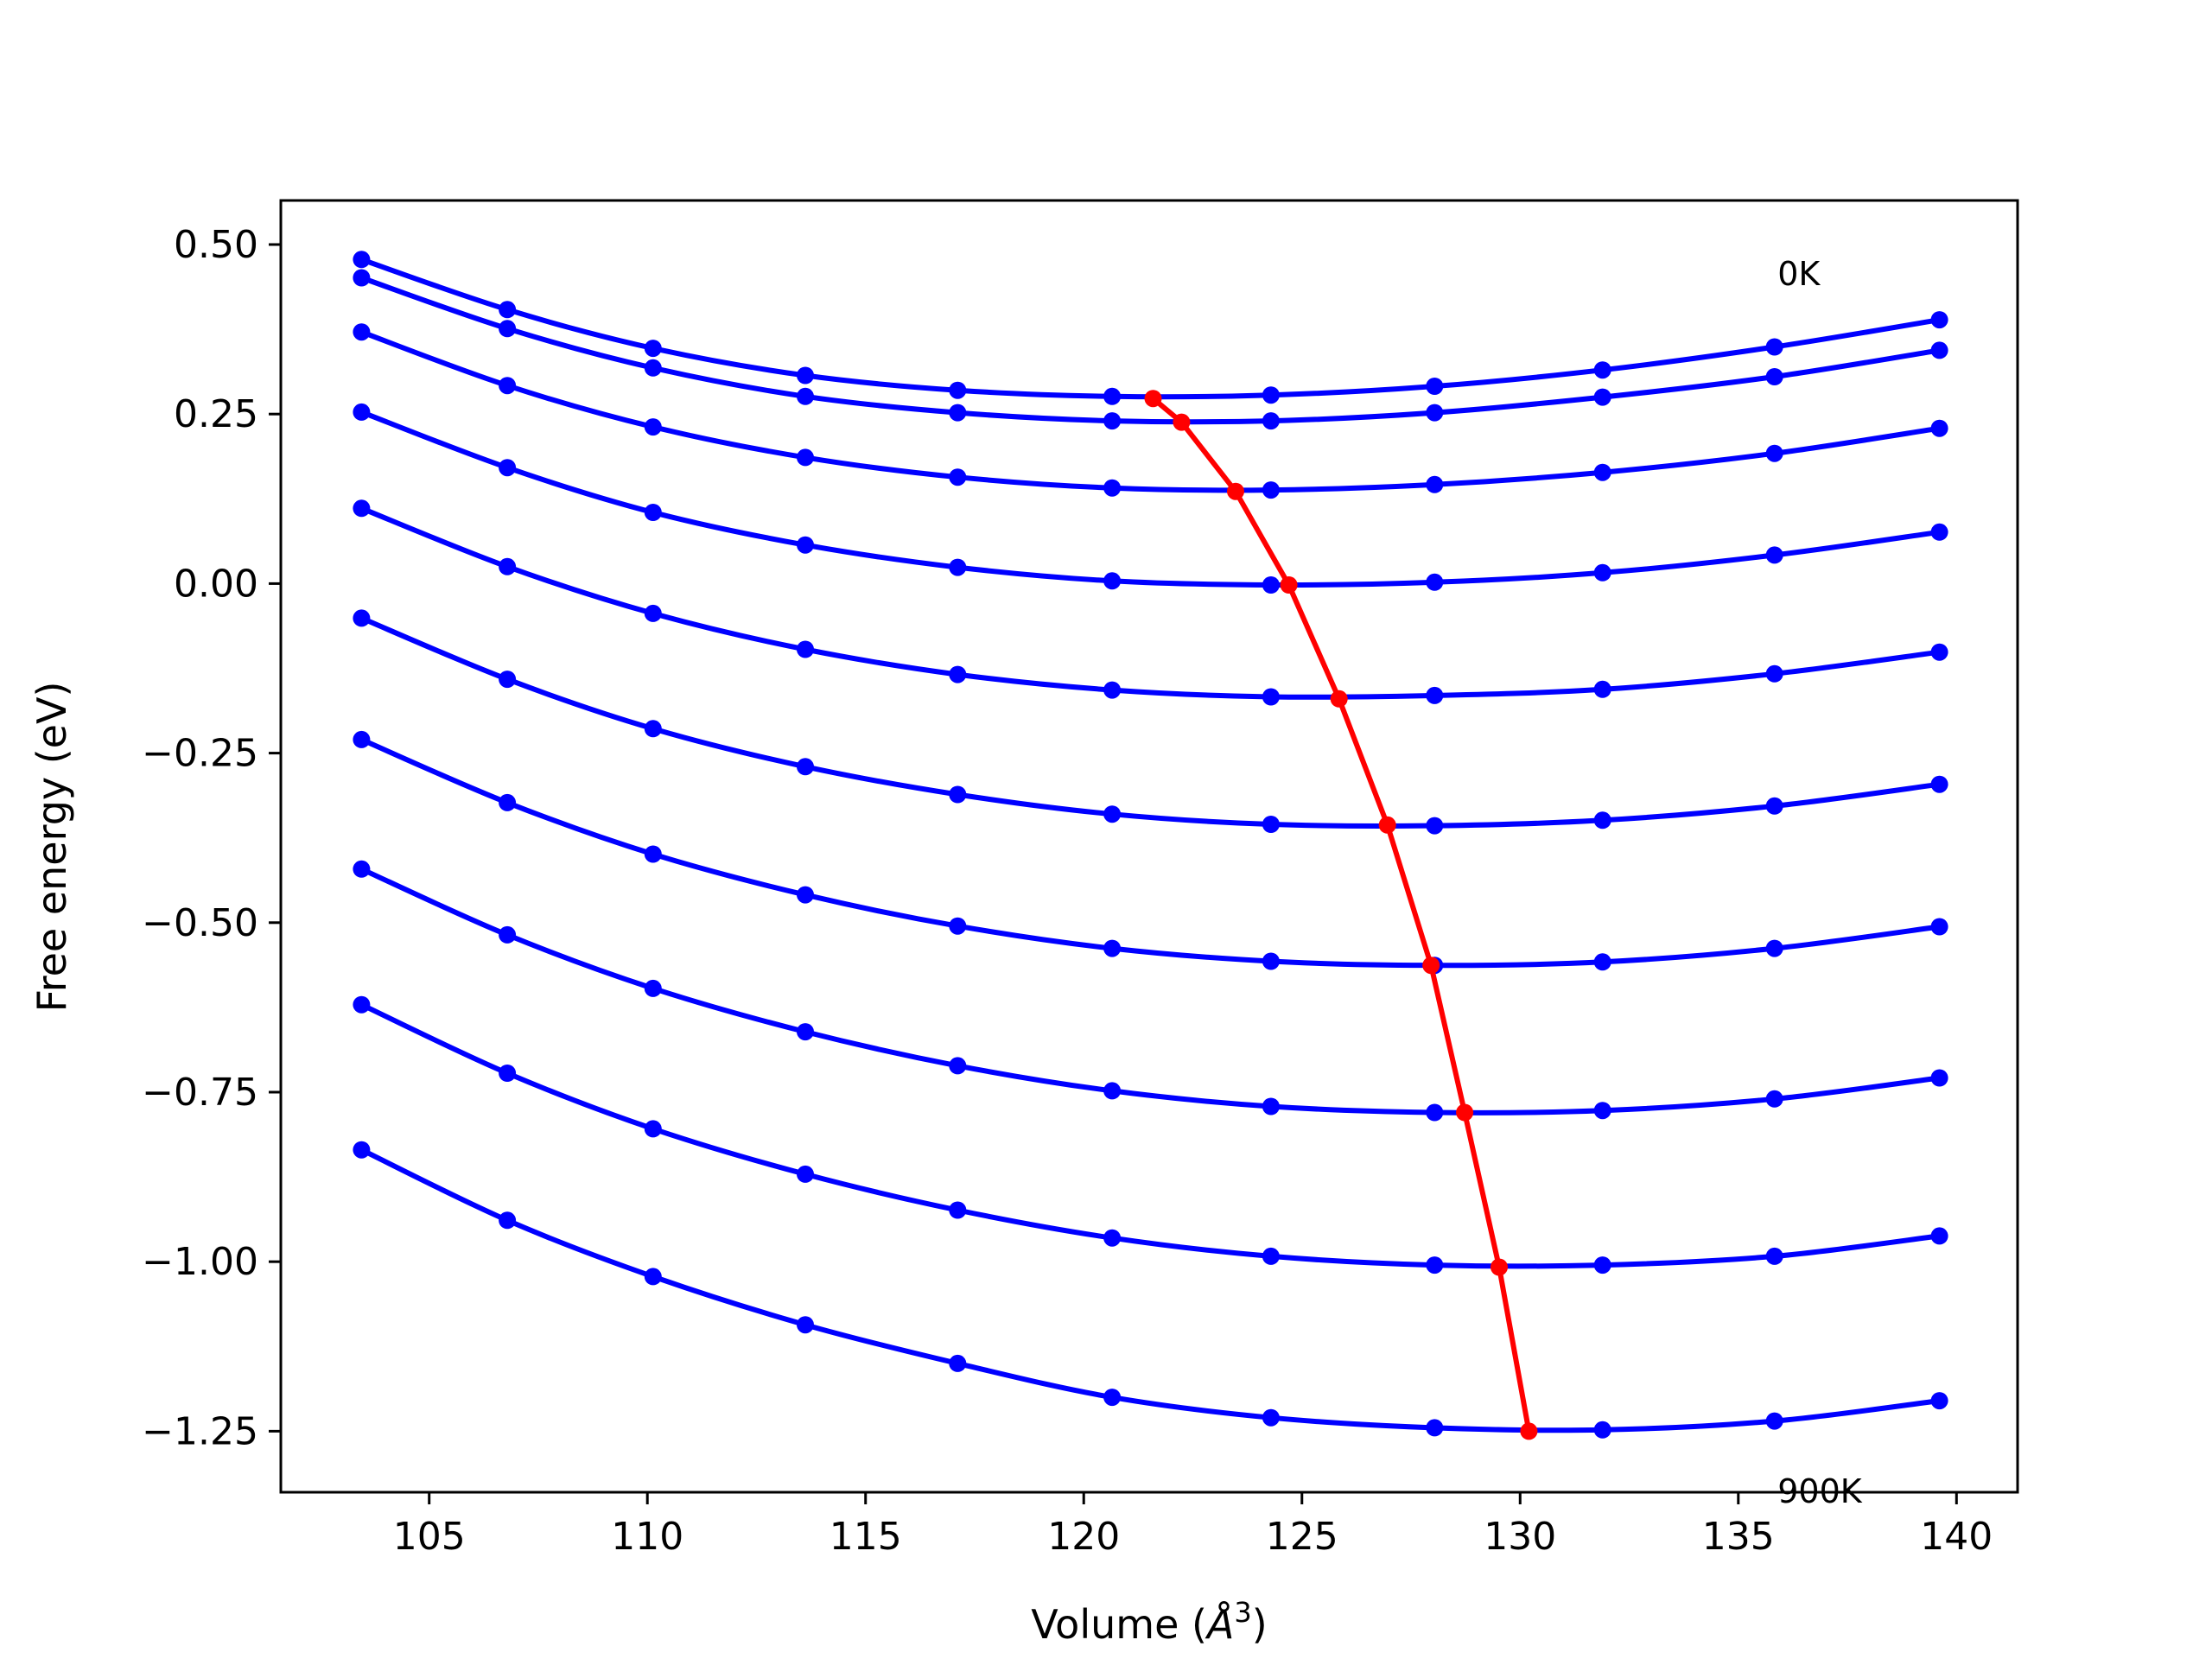 The image size is (2212, 1659). What do you see at coordinates (200, 923) in the screenshot?
I see `y-tick-label-5: −0.50` at bounding box center [200, 923].